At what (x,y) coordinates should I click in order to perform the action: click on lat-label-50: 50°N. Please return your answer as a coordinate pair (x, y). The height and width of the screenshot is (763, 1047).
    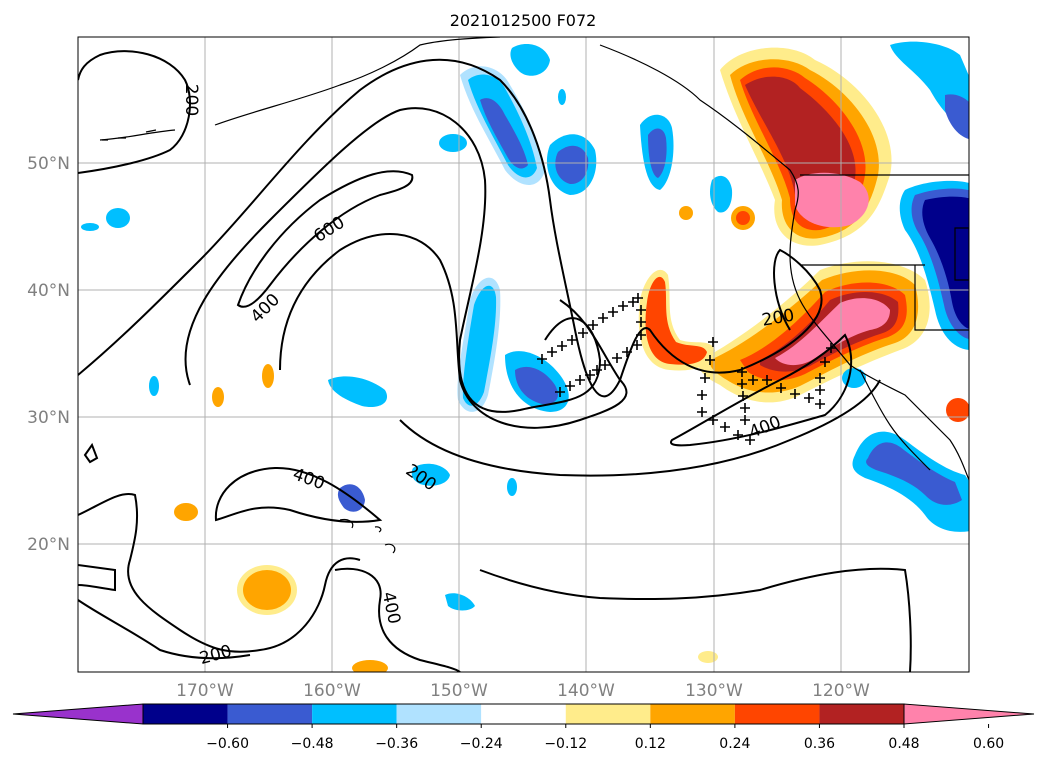
    Looking at the image, I should click on (48, 164).